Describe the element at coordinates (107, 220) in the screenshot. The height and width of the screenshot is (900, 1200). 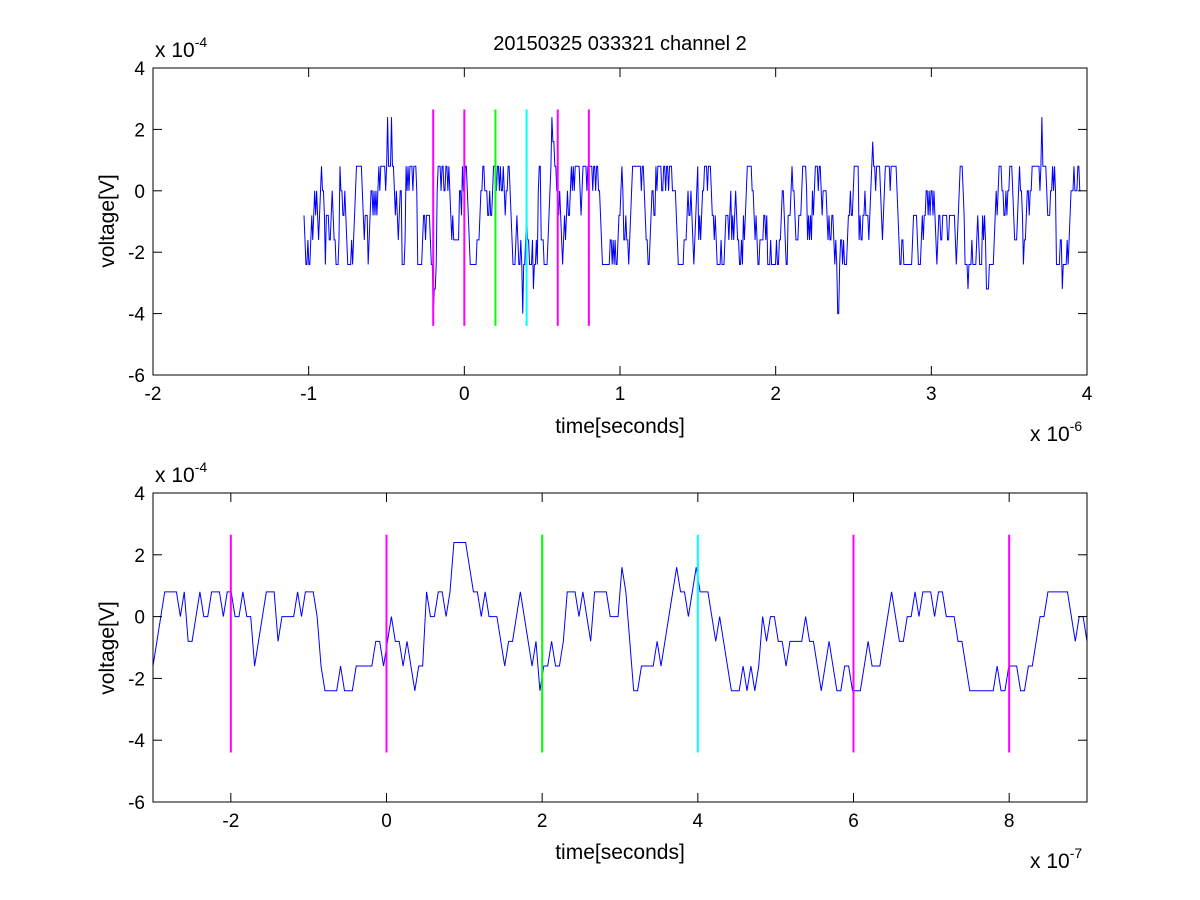
I see `top-y-axis-label: voltage[V]` at that location.